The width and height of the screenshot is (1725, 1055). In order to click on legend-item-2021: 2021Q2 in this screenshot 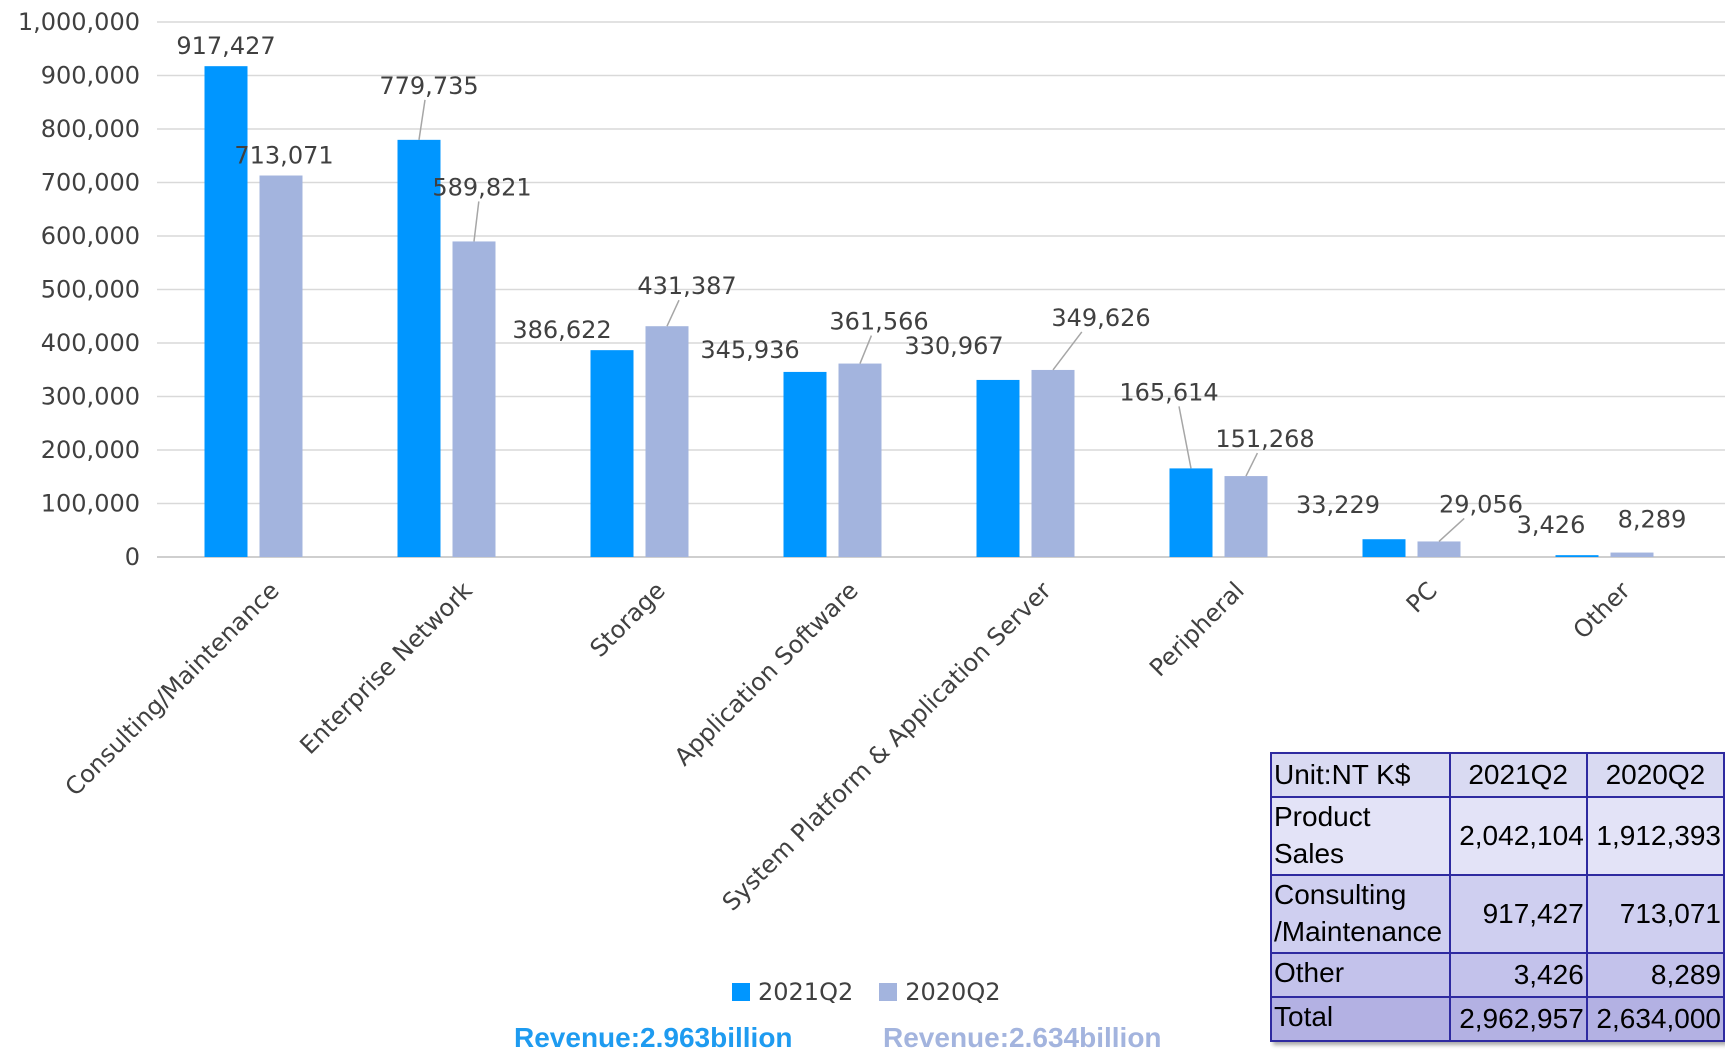, I will do `click(792, 992)`.